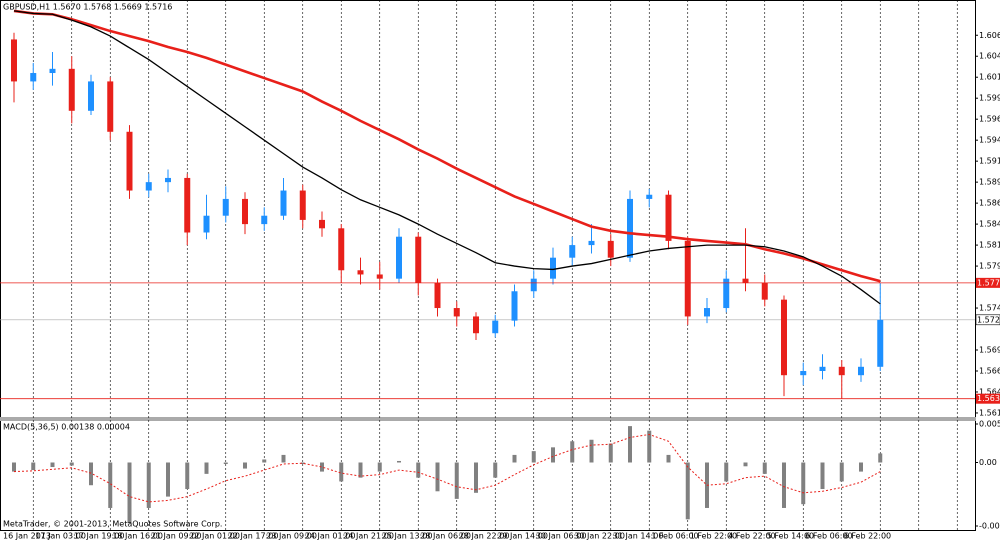 The width and height of the screenshot is (1000, 541). I want to click on x-tick-label: 21 Jan 09:00, so click(176, 536).